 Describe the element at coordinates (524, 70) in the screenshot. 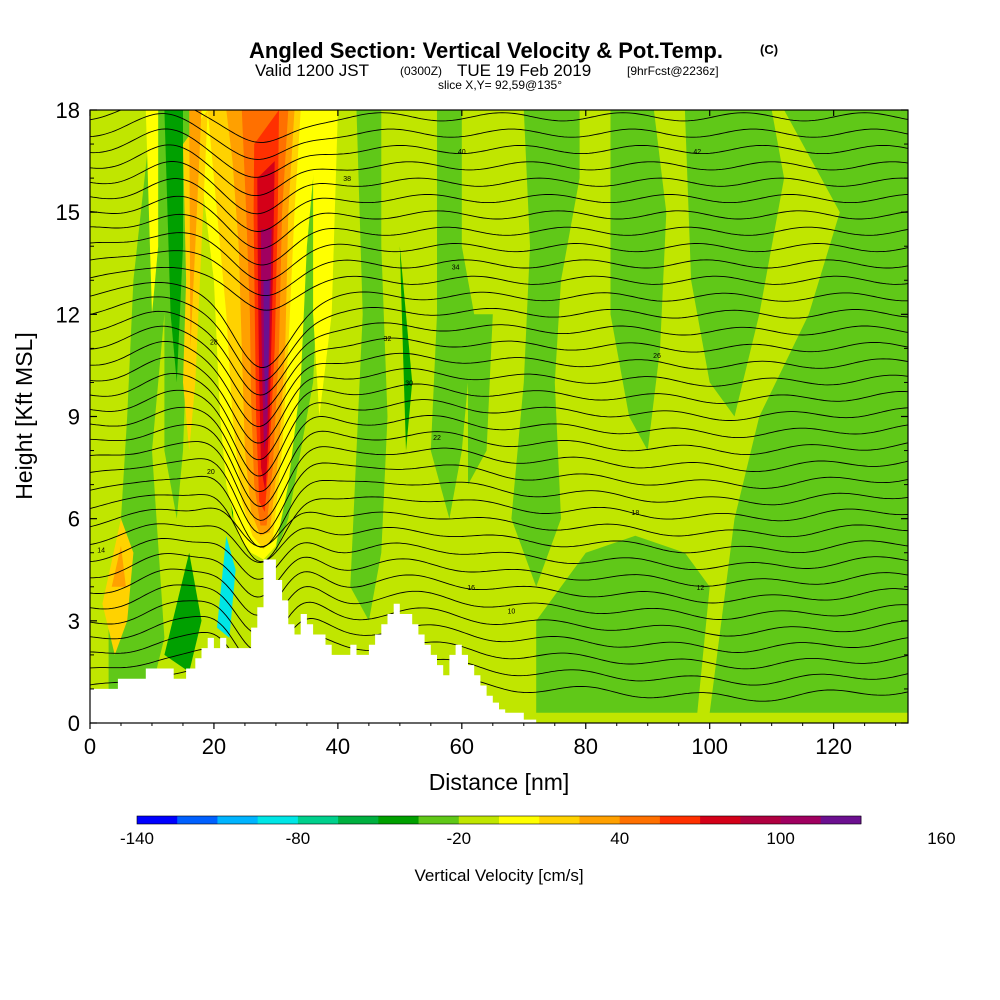

I see `valid-date: TUE 19 Feb 2019` at that location.